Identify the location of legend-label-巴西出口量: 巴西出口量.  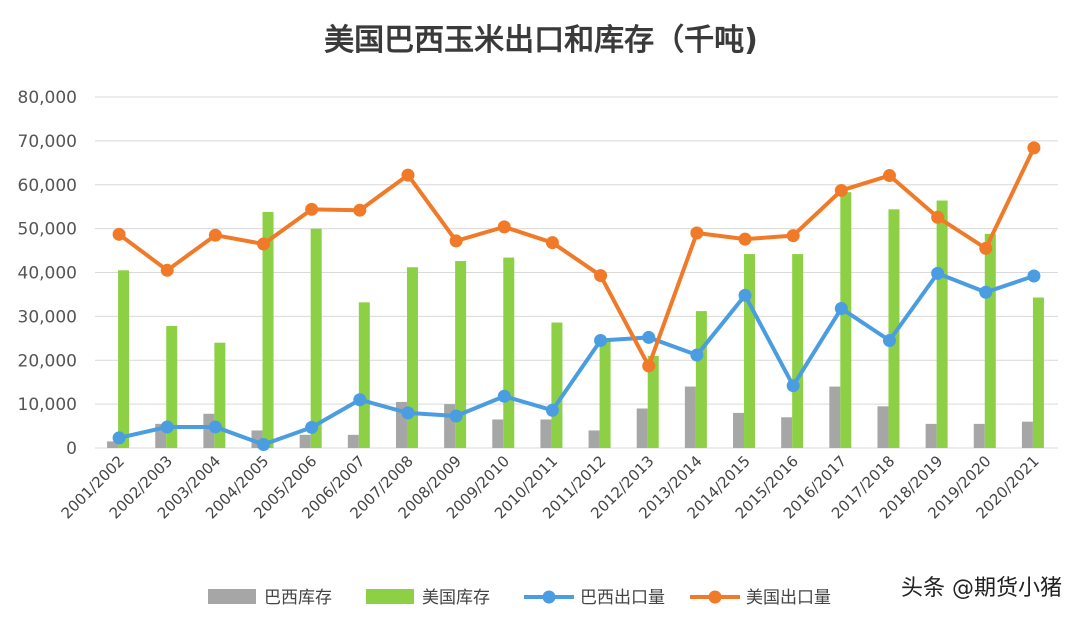
(622, 598).